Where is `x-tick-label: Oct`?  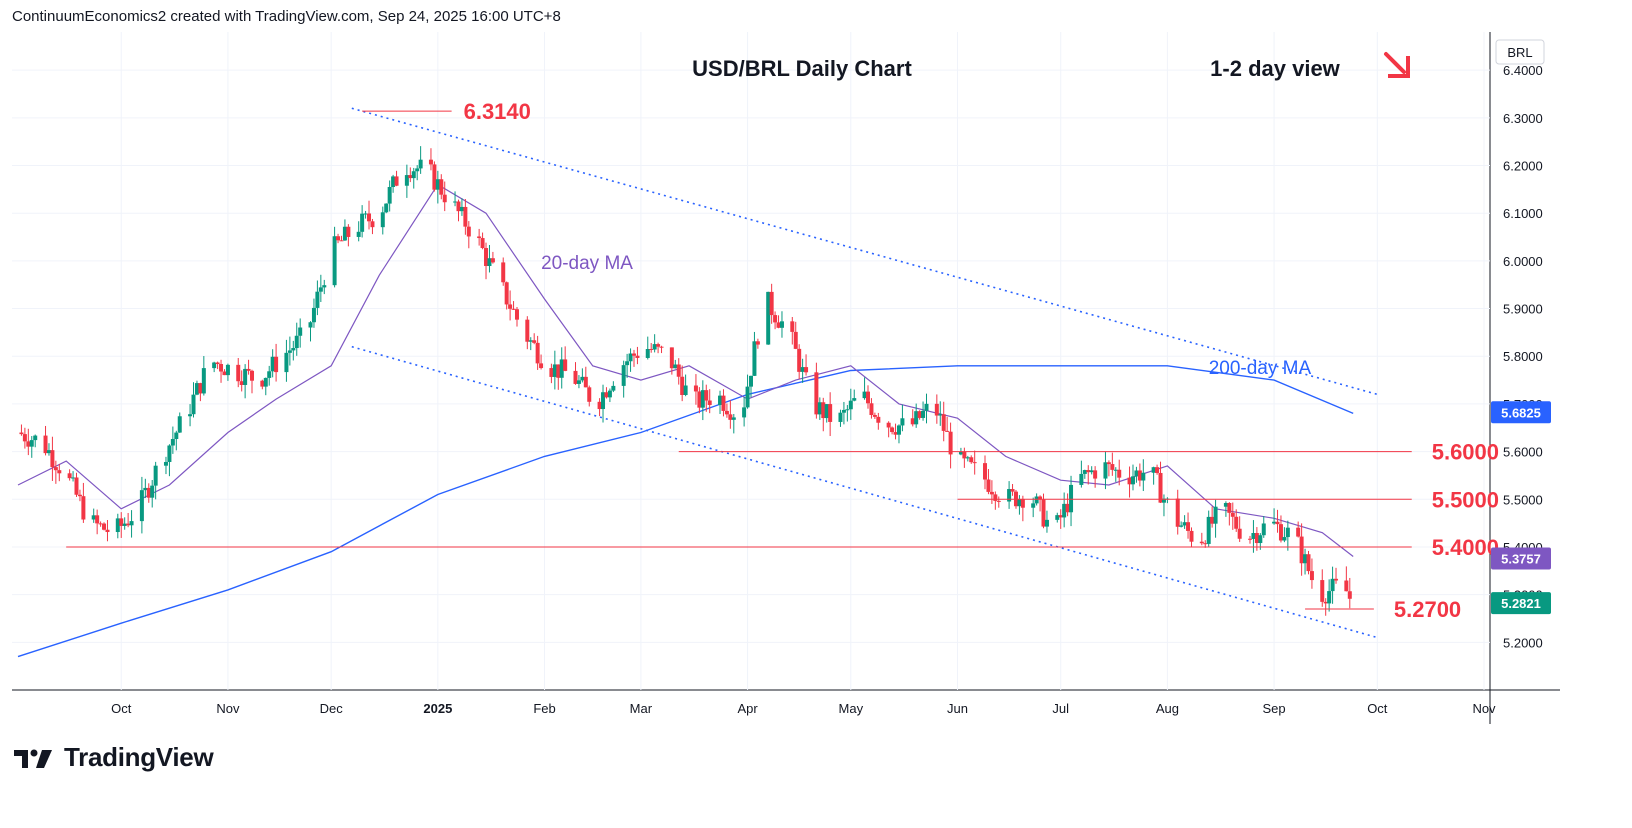
x-tick-label: Oct is located at coordinates (1377, 708).